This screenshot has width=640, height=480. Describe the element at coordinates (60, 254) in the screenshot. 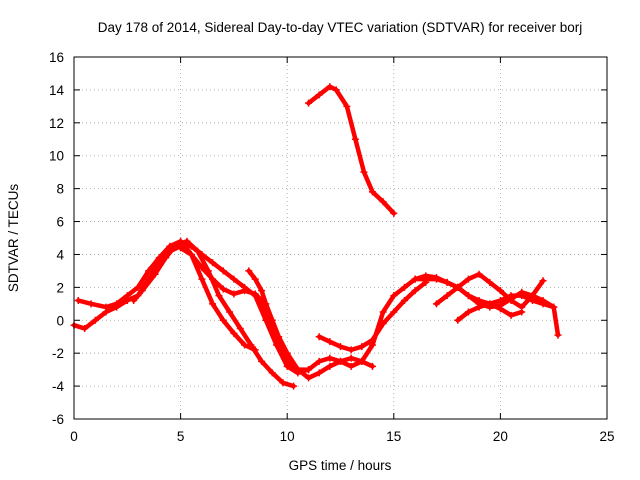

I see `y-tick-label: 4` at that location.